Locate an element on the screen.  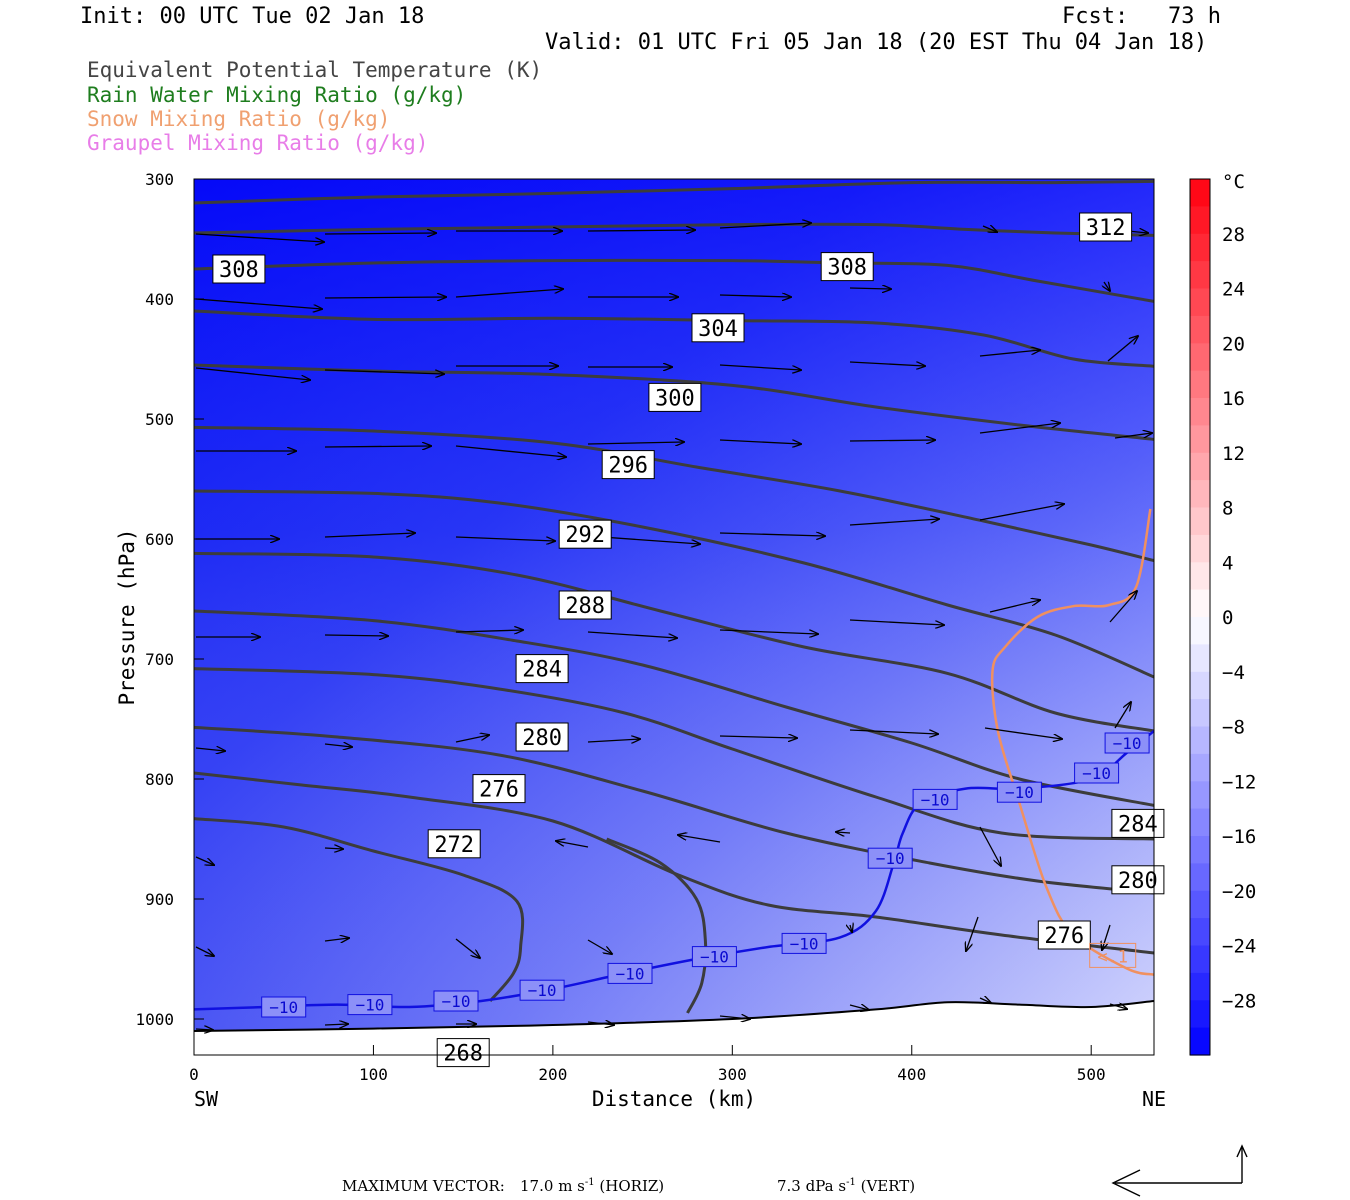
theta-e-label: 268 is located at coordinates (463, 1053).